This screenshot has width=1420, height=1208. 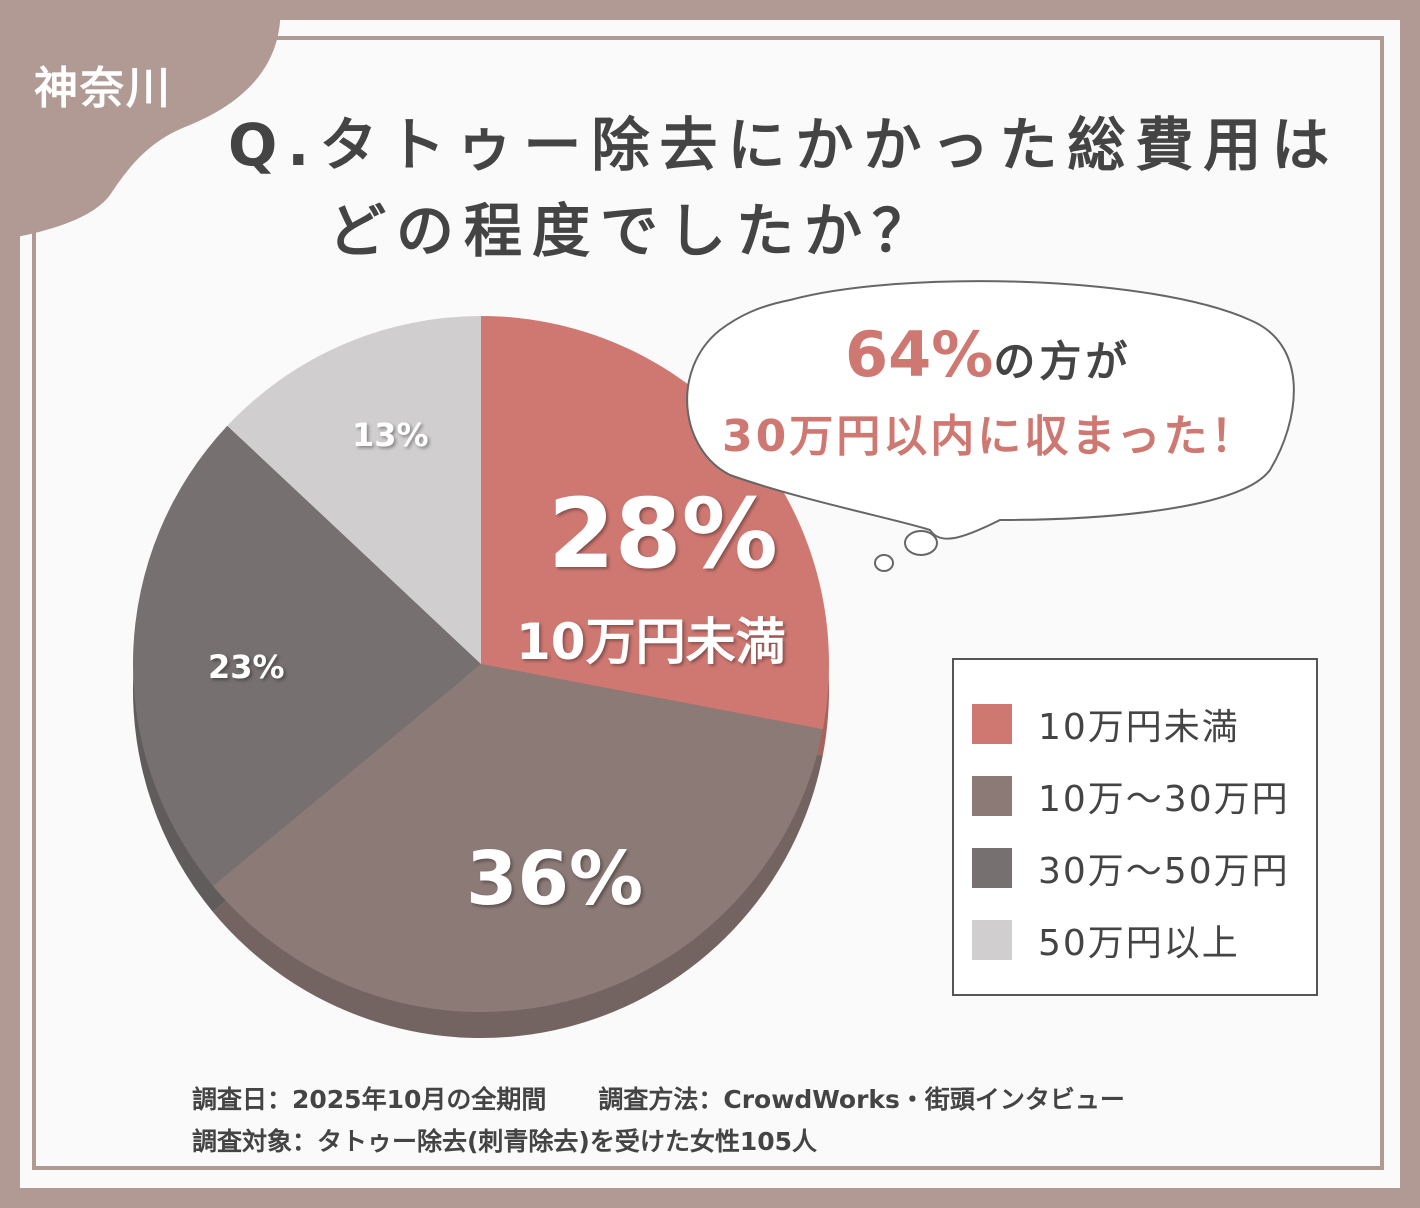 What do you see at coordinates (1135, 827) in the screenshot?
I see `legend: 10万円未満 10万～30万円 30万～50万円 50万円以上` at bounding box center [1135, 827].